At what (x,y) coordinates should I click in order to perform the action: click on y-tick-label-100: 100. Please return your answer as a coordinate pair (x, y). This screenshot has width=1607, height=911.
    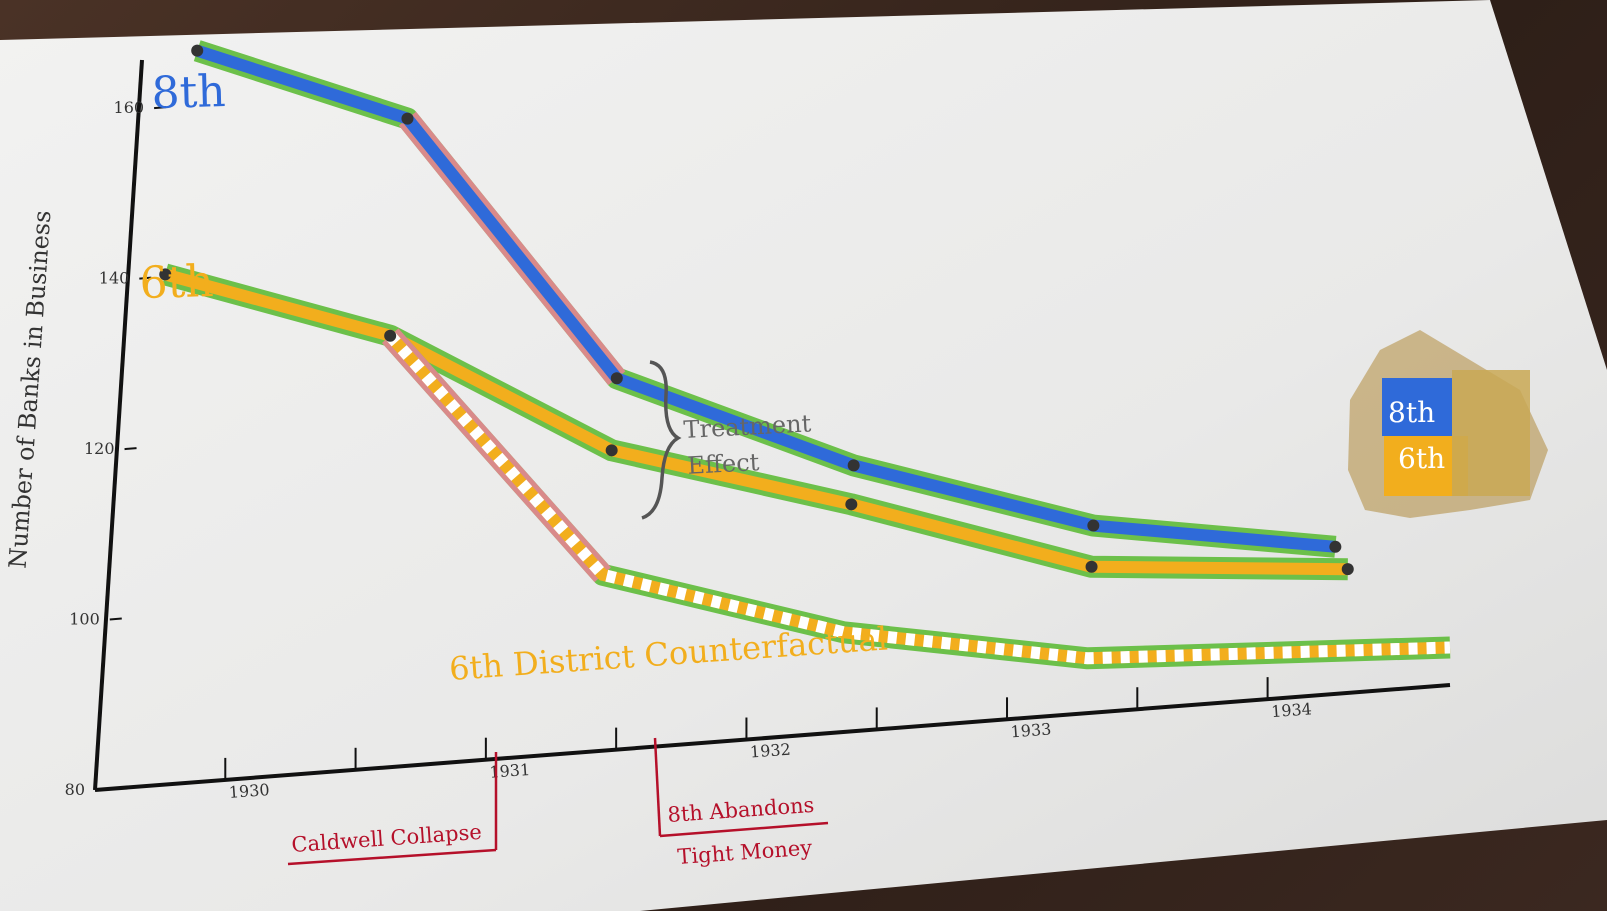
    Looking at the image, I should click on (84, 619).